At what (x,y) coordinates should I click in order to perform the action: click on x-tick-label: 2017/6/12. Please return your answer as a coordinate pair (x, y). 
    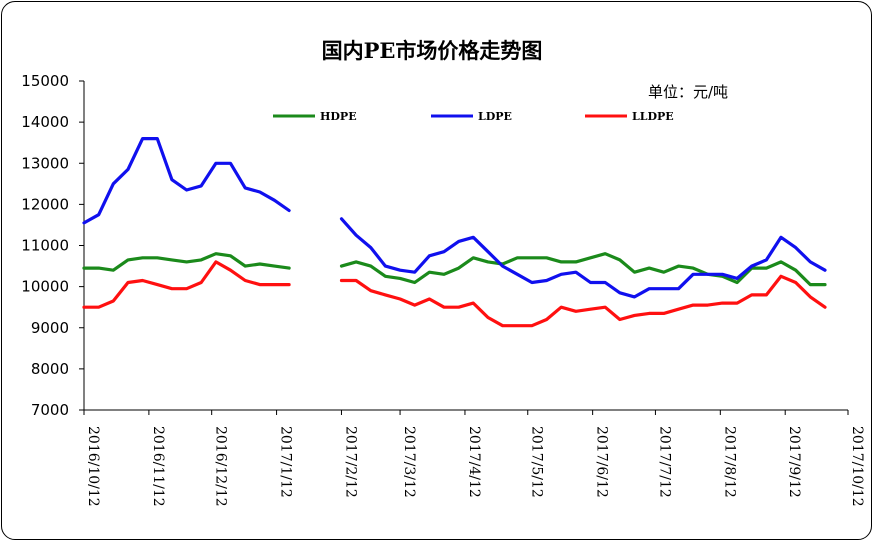
    Looking at the image, I should click on (602, 462).